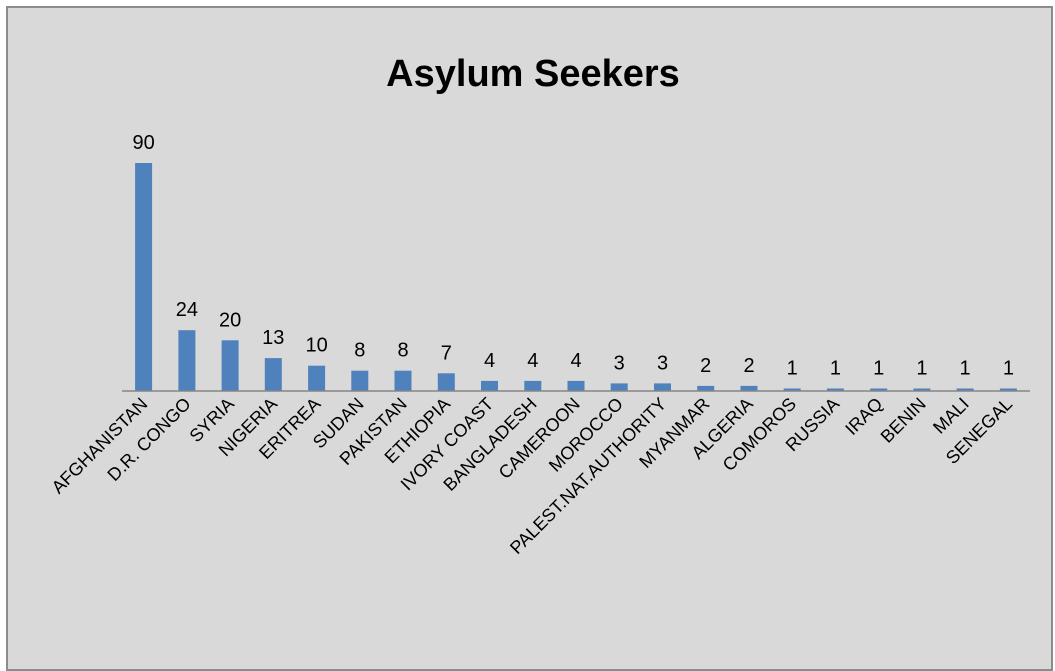  What do you see at coordinates (533, 74) in the screenshot?
I see `chart-title: Asylum Seekers` at bounding box center [533, 74].